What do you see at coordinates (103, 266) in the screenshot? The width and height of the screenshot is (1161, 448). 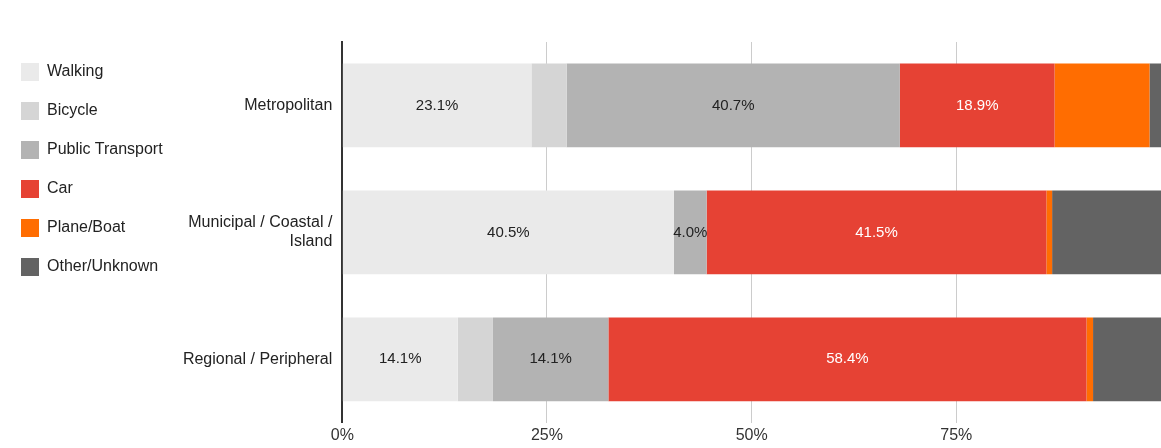 I see `legend-label: Other/Unknown` at bounding box center [103, 266].